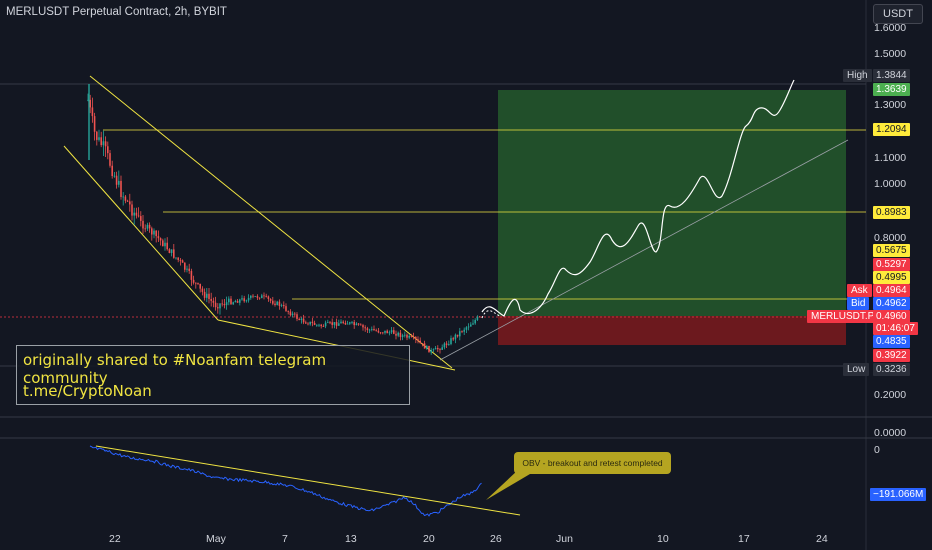 This screenshot has height=550, width=932. Describe the element at coordinates (898, 14) in the screenshot. I see `currency-button: USDT` at that location.